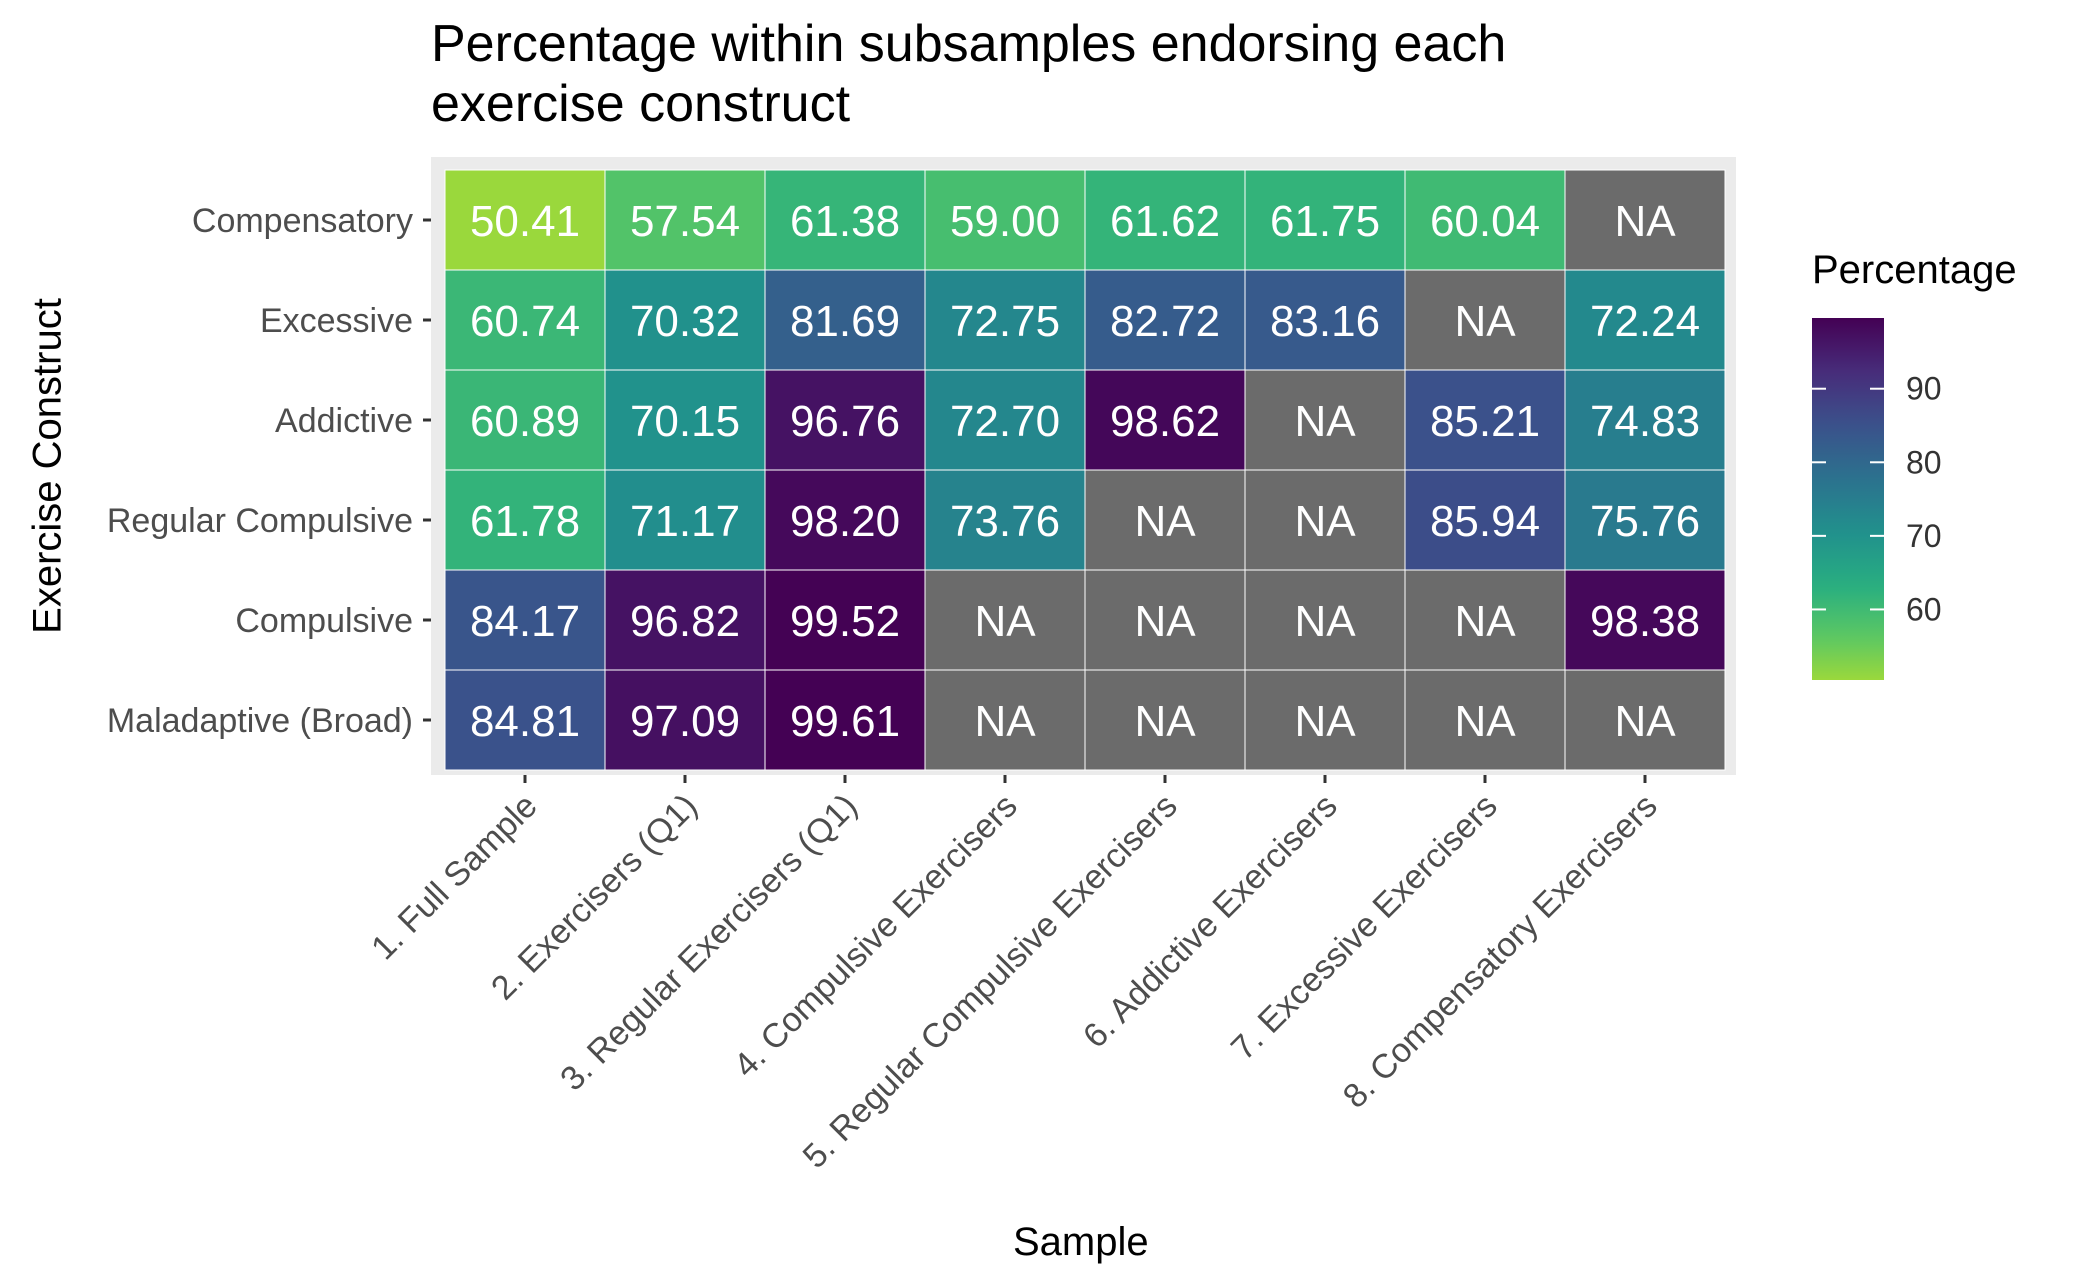 The width and height of the screenshot is (2075, 1282). I want to click on cell-value-label: 72.70, so click(1005, 421).